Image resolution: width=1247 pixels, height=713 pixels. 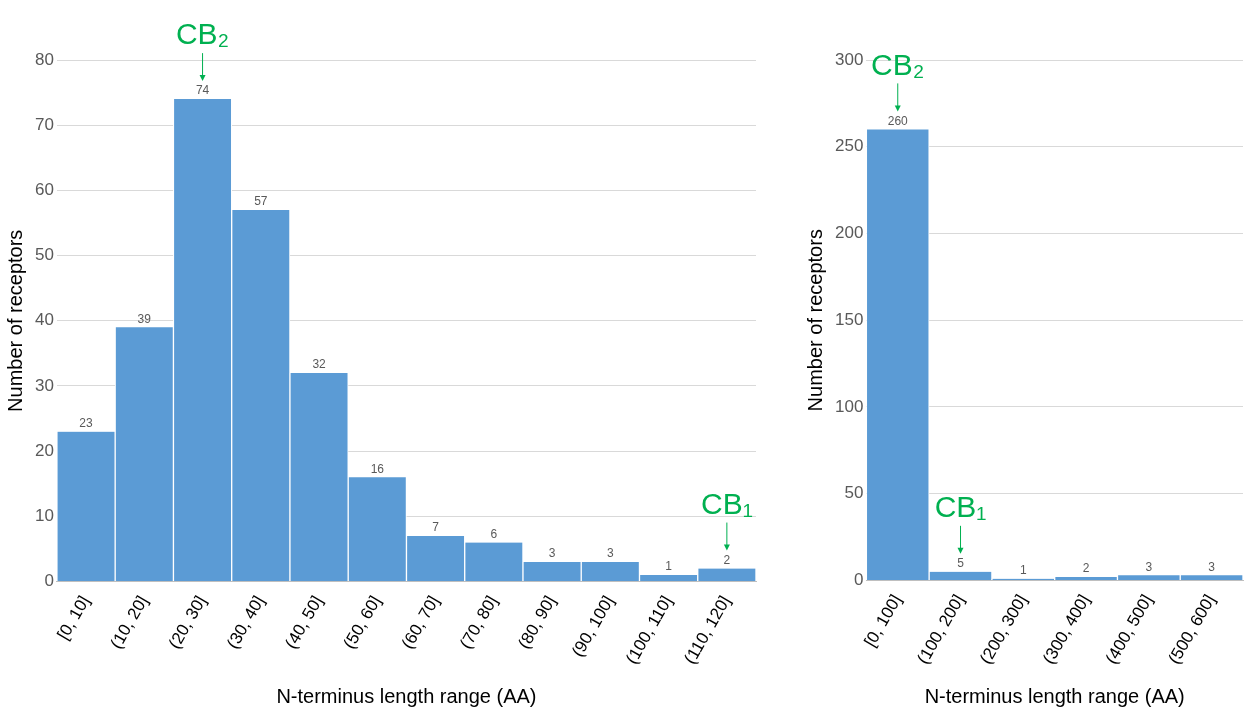 What do you see at coordinates (44, 385) in the screenshot?
I see `y-tick-label: 30` at bounding box center [44, 385].